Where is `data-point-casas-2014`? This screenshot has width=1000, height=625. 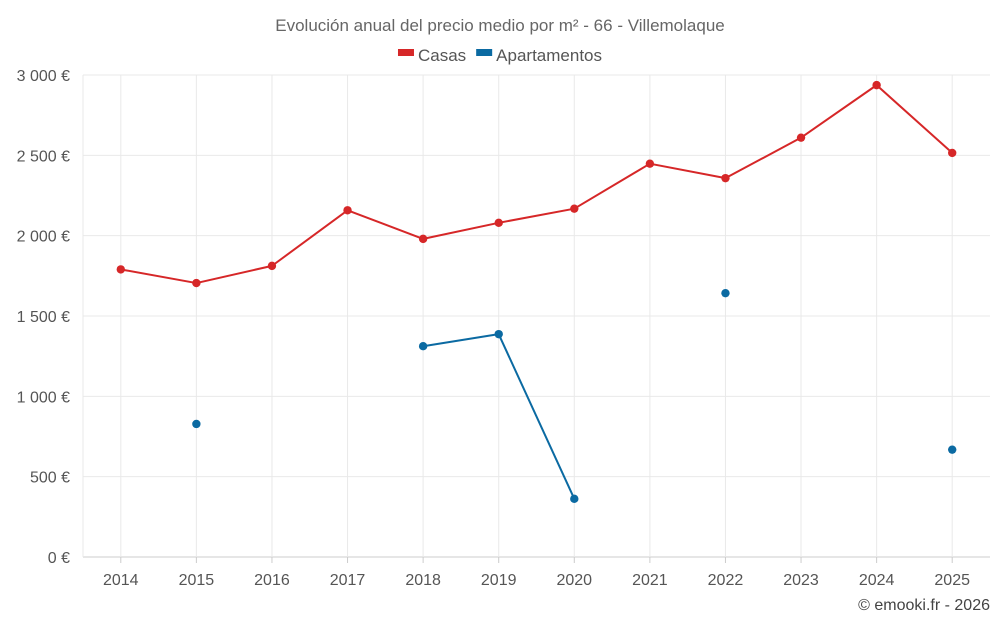 data-point-casas-2014 is located at coordinates (120, 269).